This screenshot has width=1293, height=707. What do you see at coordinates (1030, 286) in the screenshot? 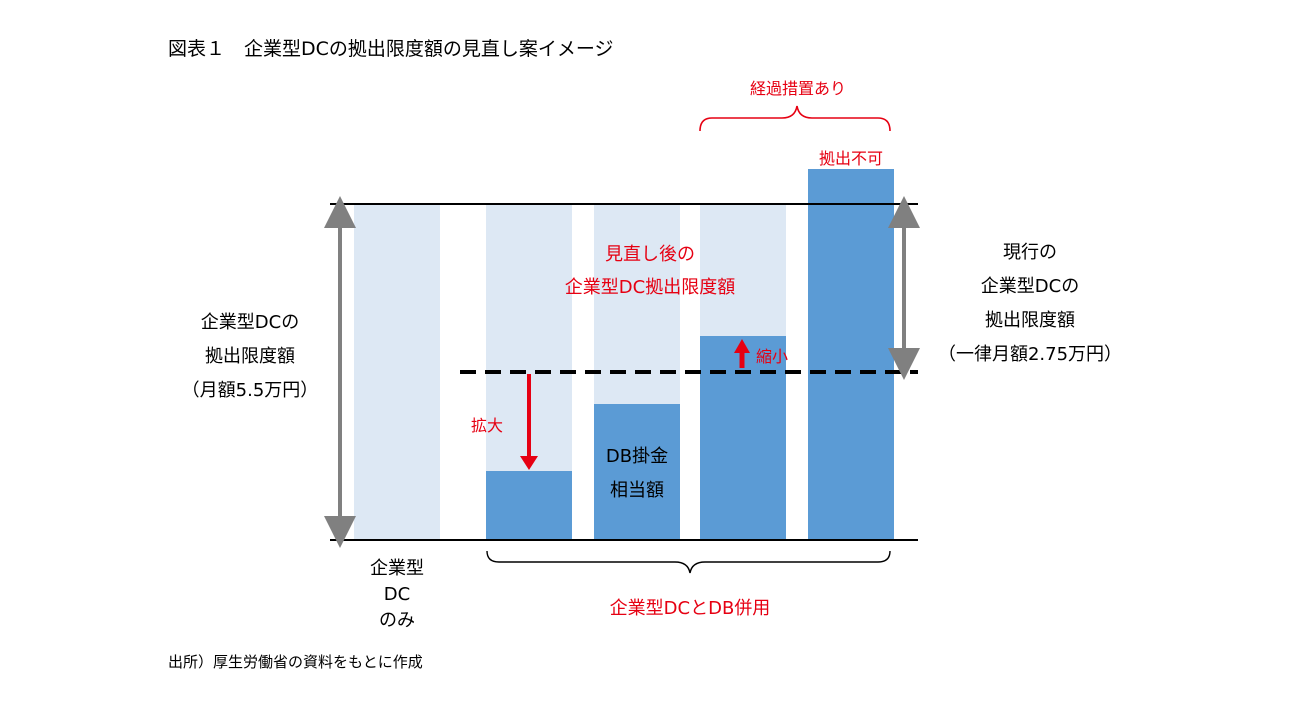
I see `right-label-line-2: 企業型DCの` at bounding box center [1030, 286].